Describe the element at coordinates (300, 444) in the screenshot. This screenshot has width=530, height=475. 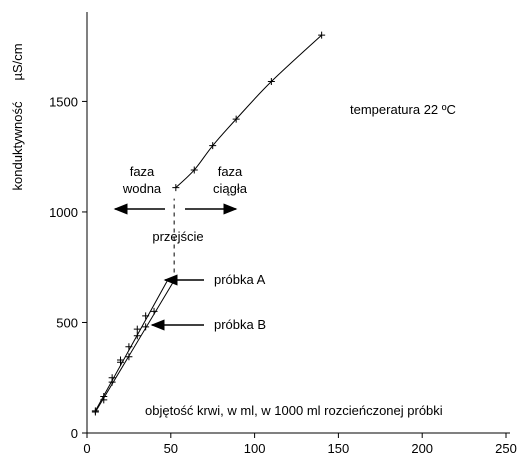
I see `x-ticks: 0 50 100 150 200 250` at that location.